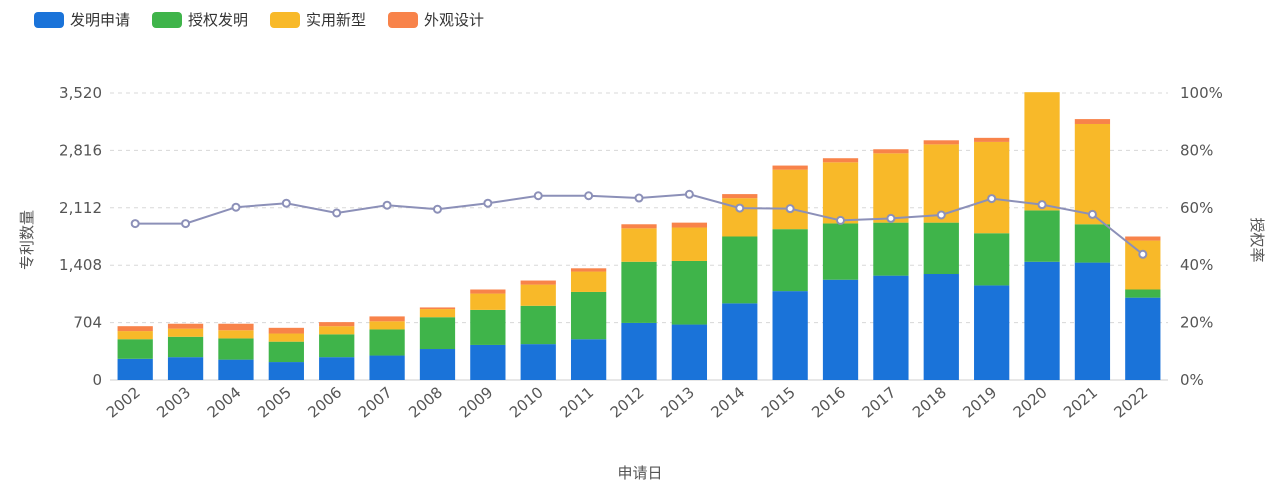 Image resolution: width=1280 pixels, height=483 pixels. Describe the element at coordinates (259, 19) in the screenshot. I see `legend: 发明申请 授权发明 实用新型 外观设计` at that location.